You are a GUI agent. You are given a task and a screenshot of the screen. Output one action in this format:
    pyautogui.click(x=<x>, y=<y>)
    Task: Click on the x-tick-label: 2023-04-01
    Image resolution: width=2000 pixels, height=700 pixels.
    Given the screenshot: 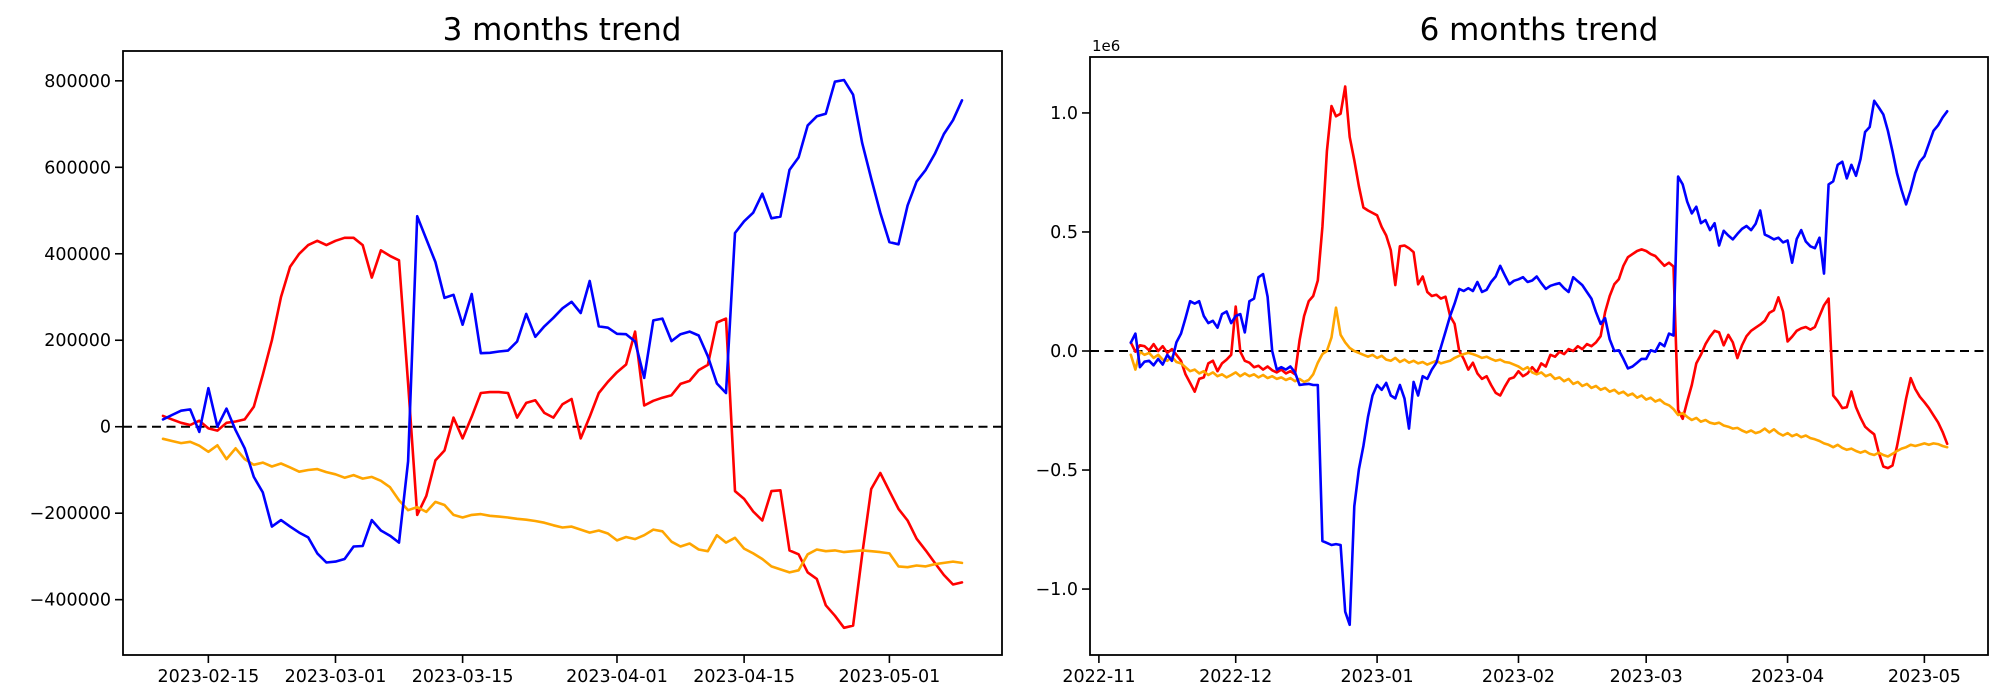 What is the action you would take?
    pyautogui.click(x=617, y=677)
    